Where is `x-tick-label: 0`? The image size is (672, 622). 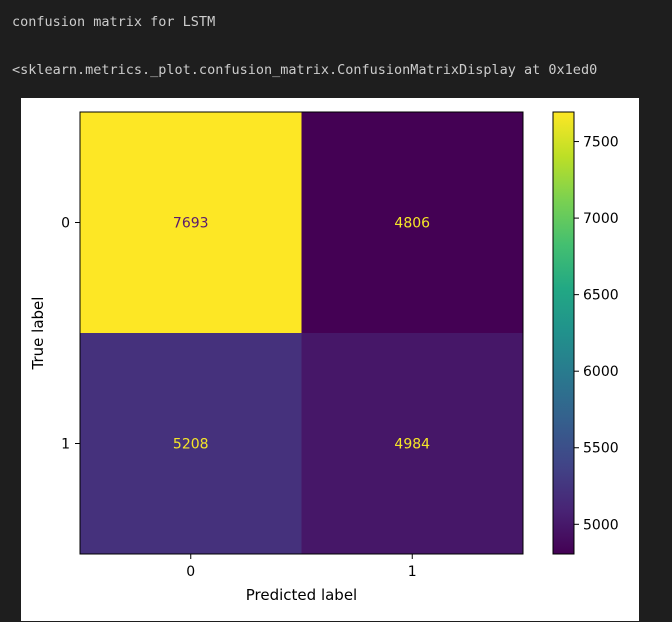 x-tick-label: 0 is located at coordinates (190, 572).